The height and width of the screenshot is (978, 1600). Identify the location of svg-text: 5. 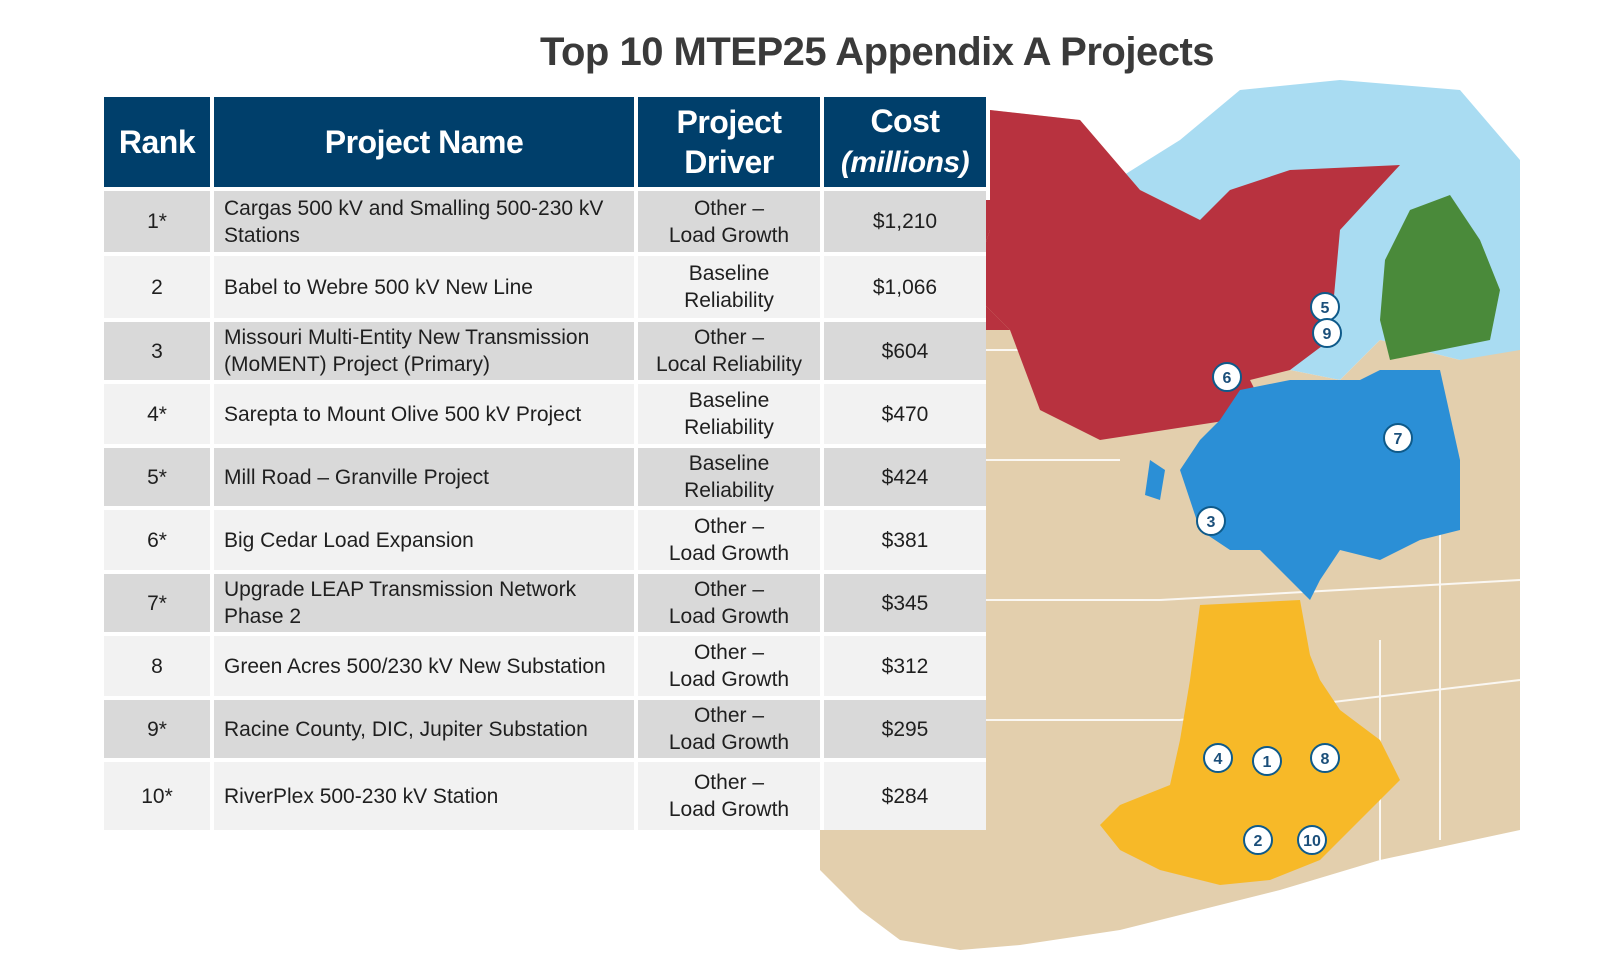
(1325, 308).